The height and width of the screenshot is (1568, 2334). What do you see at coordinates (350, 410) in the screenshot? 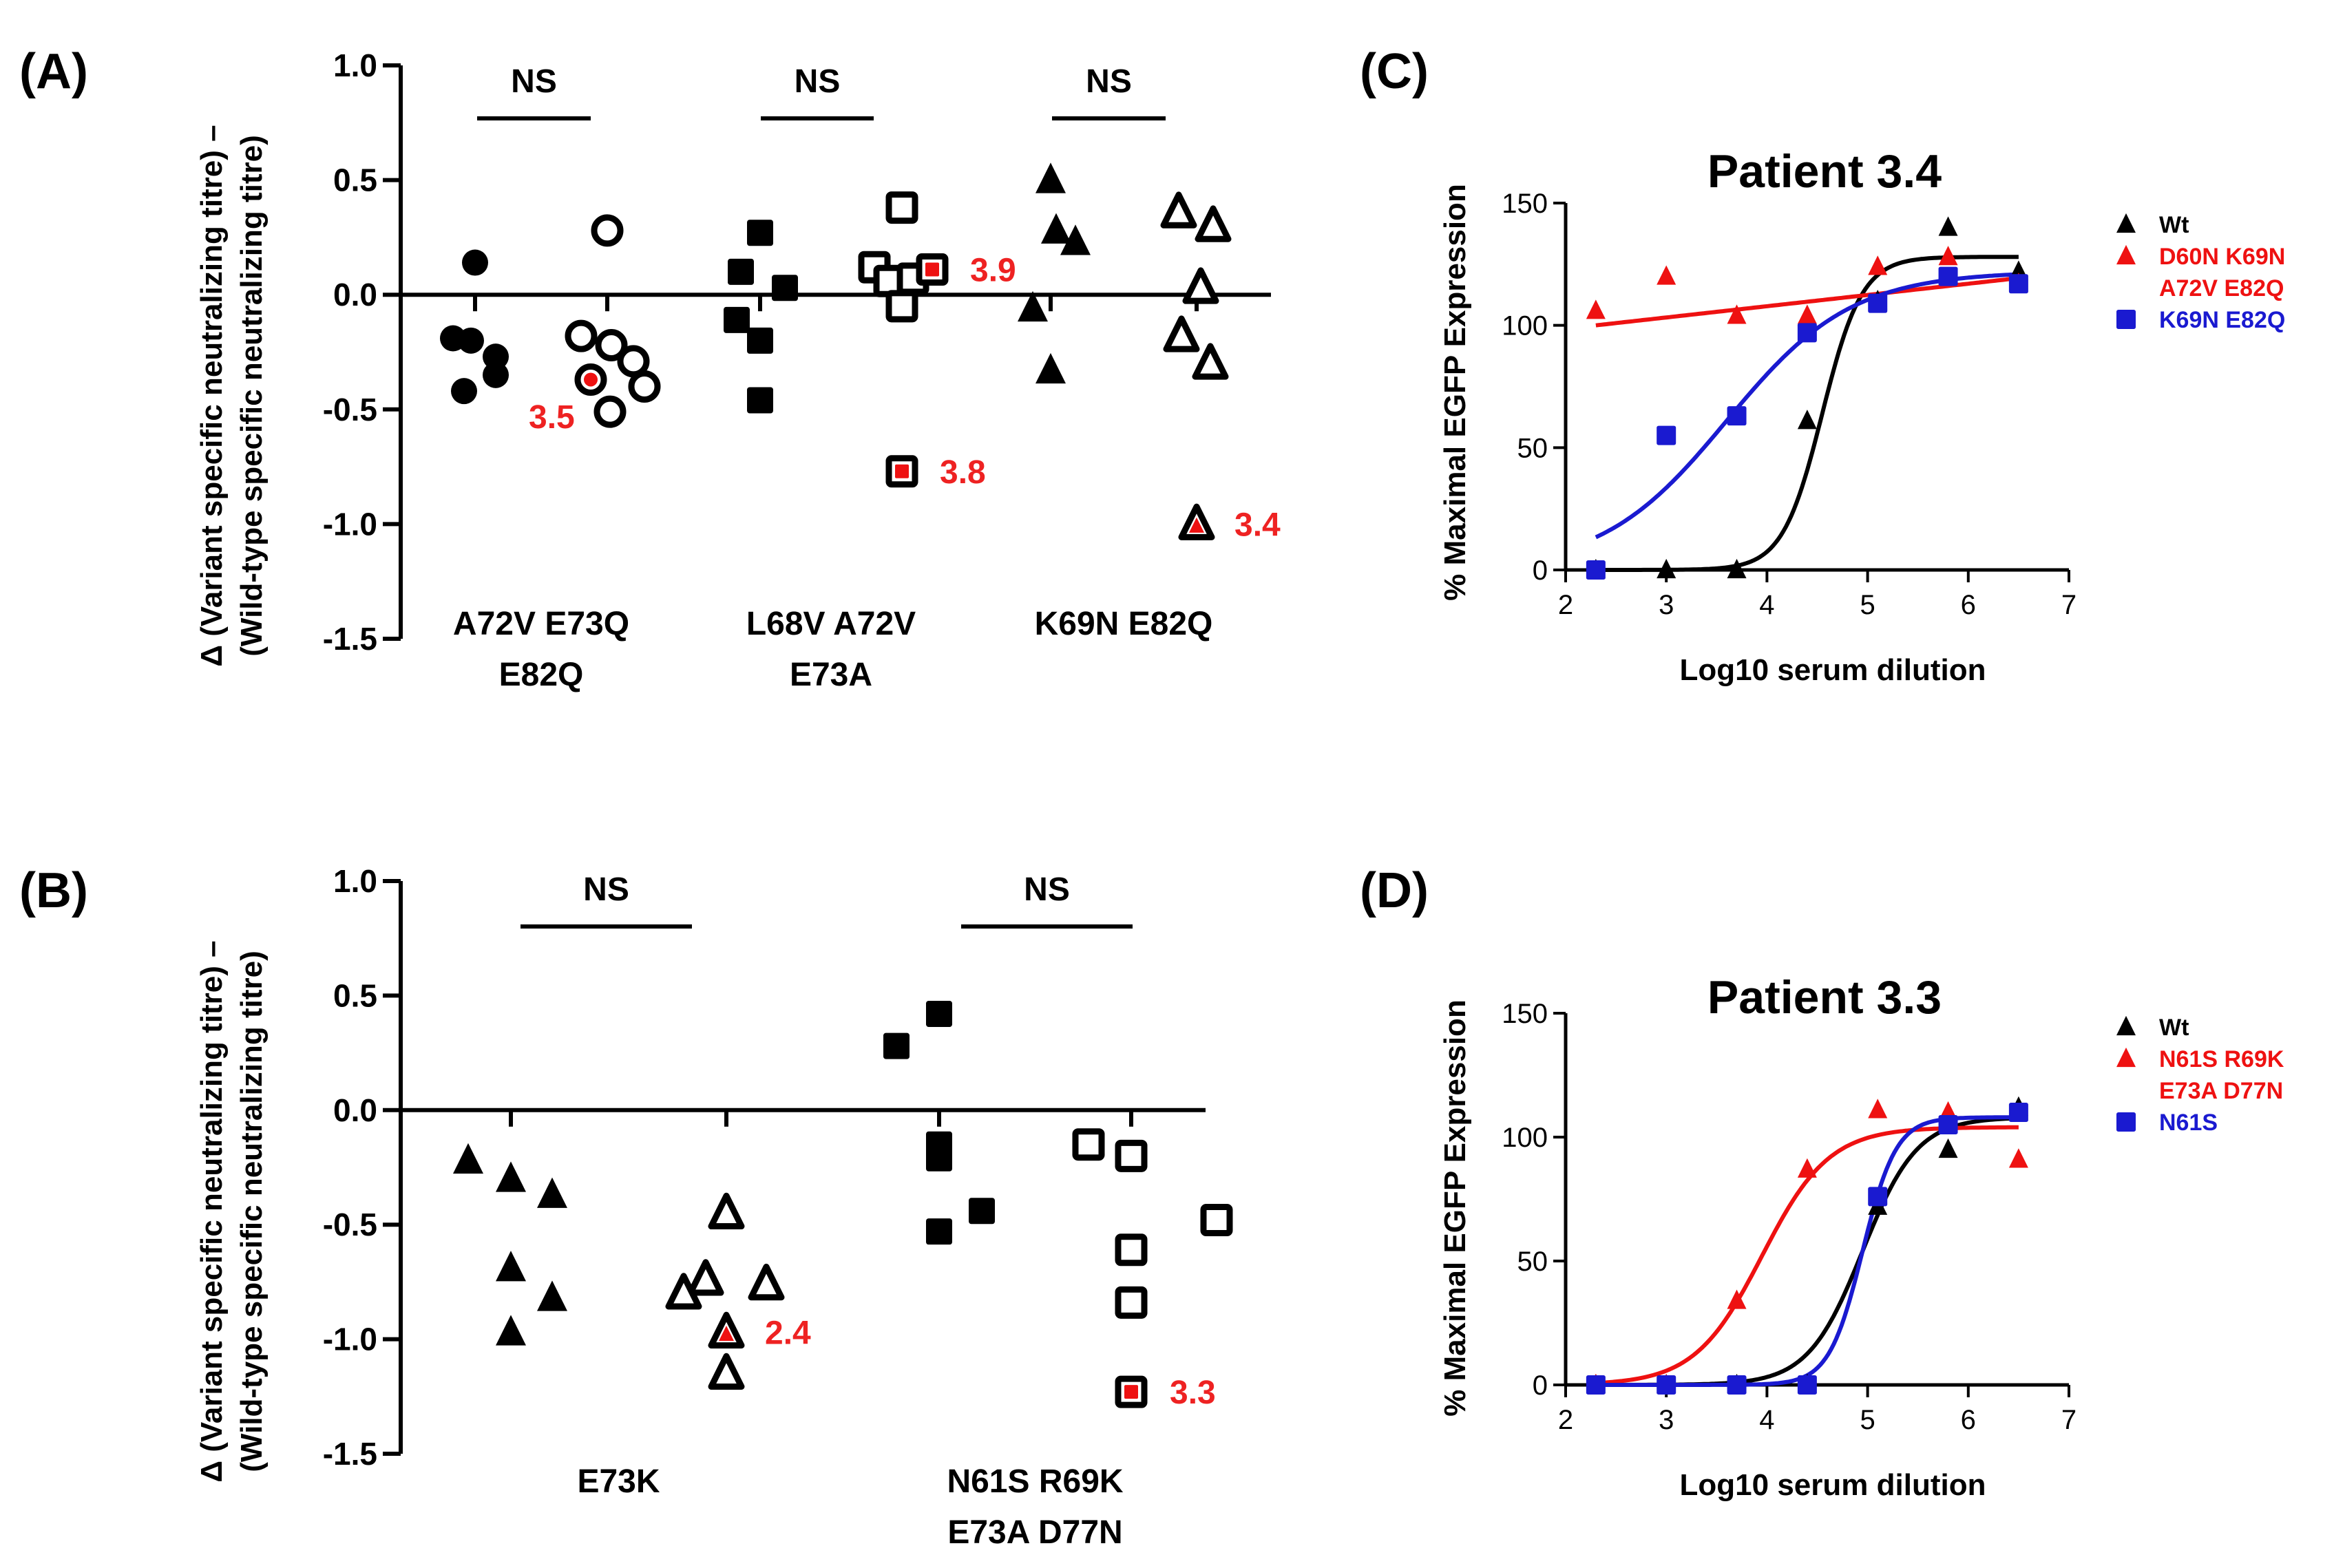
I see `panel-a-ytick: -0.5` at bounding box center [350, 410].